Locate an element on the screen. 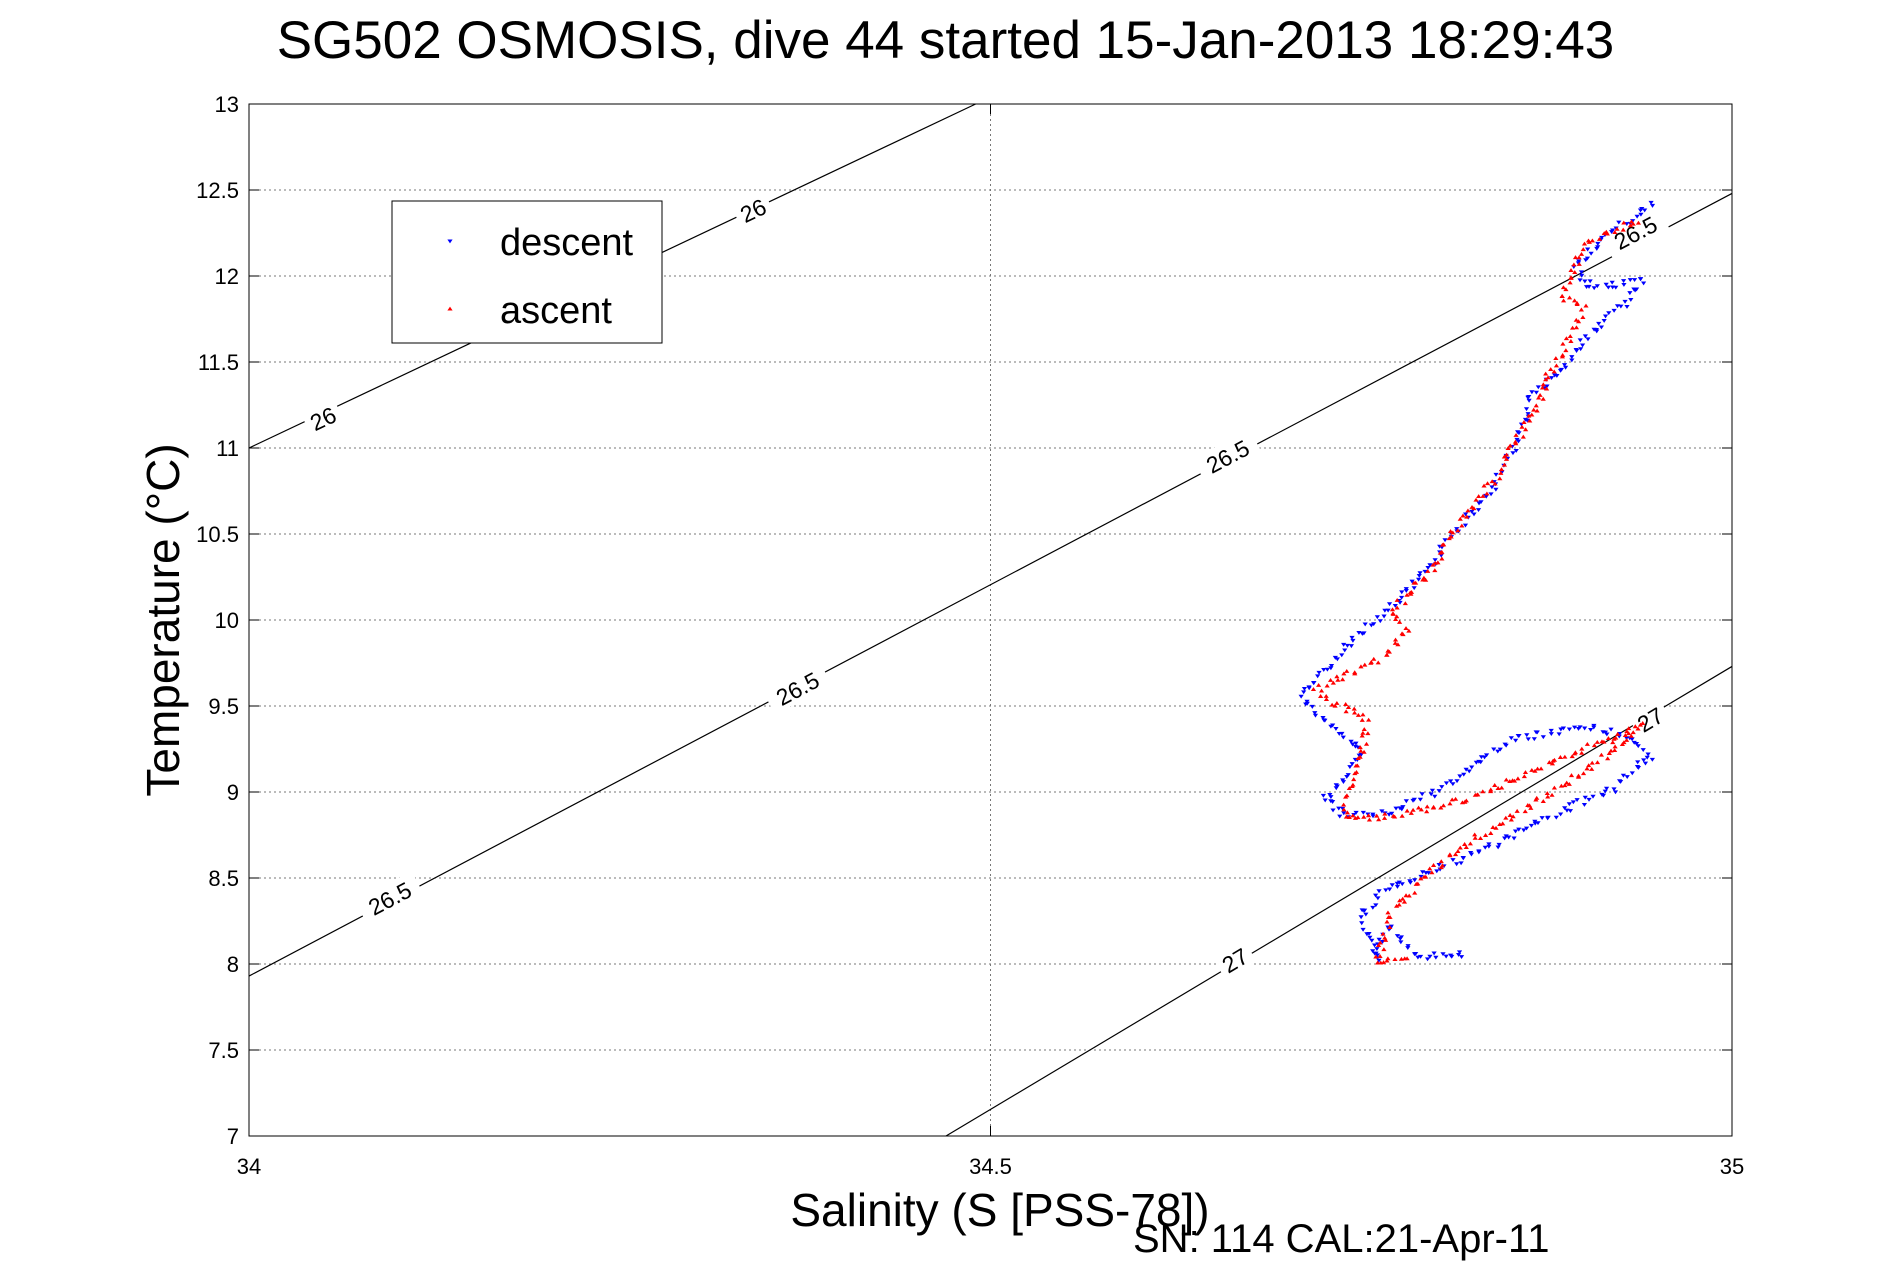 The image size is (1891, 1262). x-tick-label: 34 is located at coordinates (249, 1166).